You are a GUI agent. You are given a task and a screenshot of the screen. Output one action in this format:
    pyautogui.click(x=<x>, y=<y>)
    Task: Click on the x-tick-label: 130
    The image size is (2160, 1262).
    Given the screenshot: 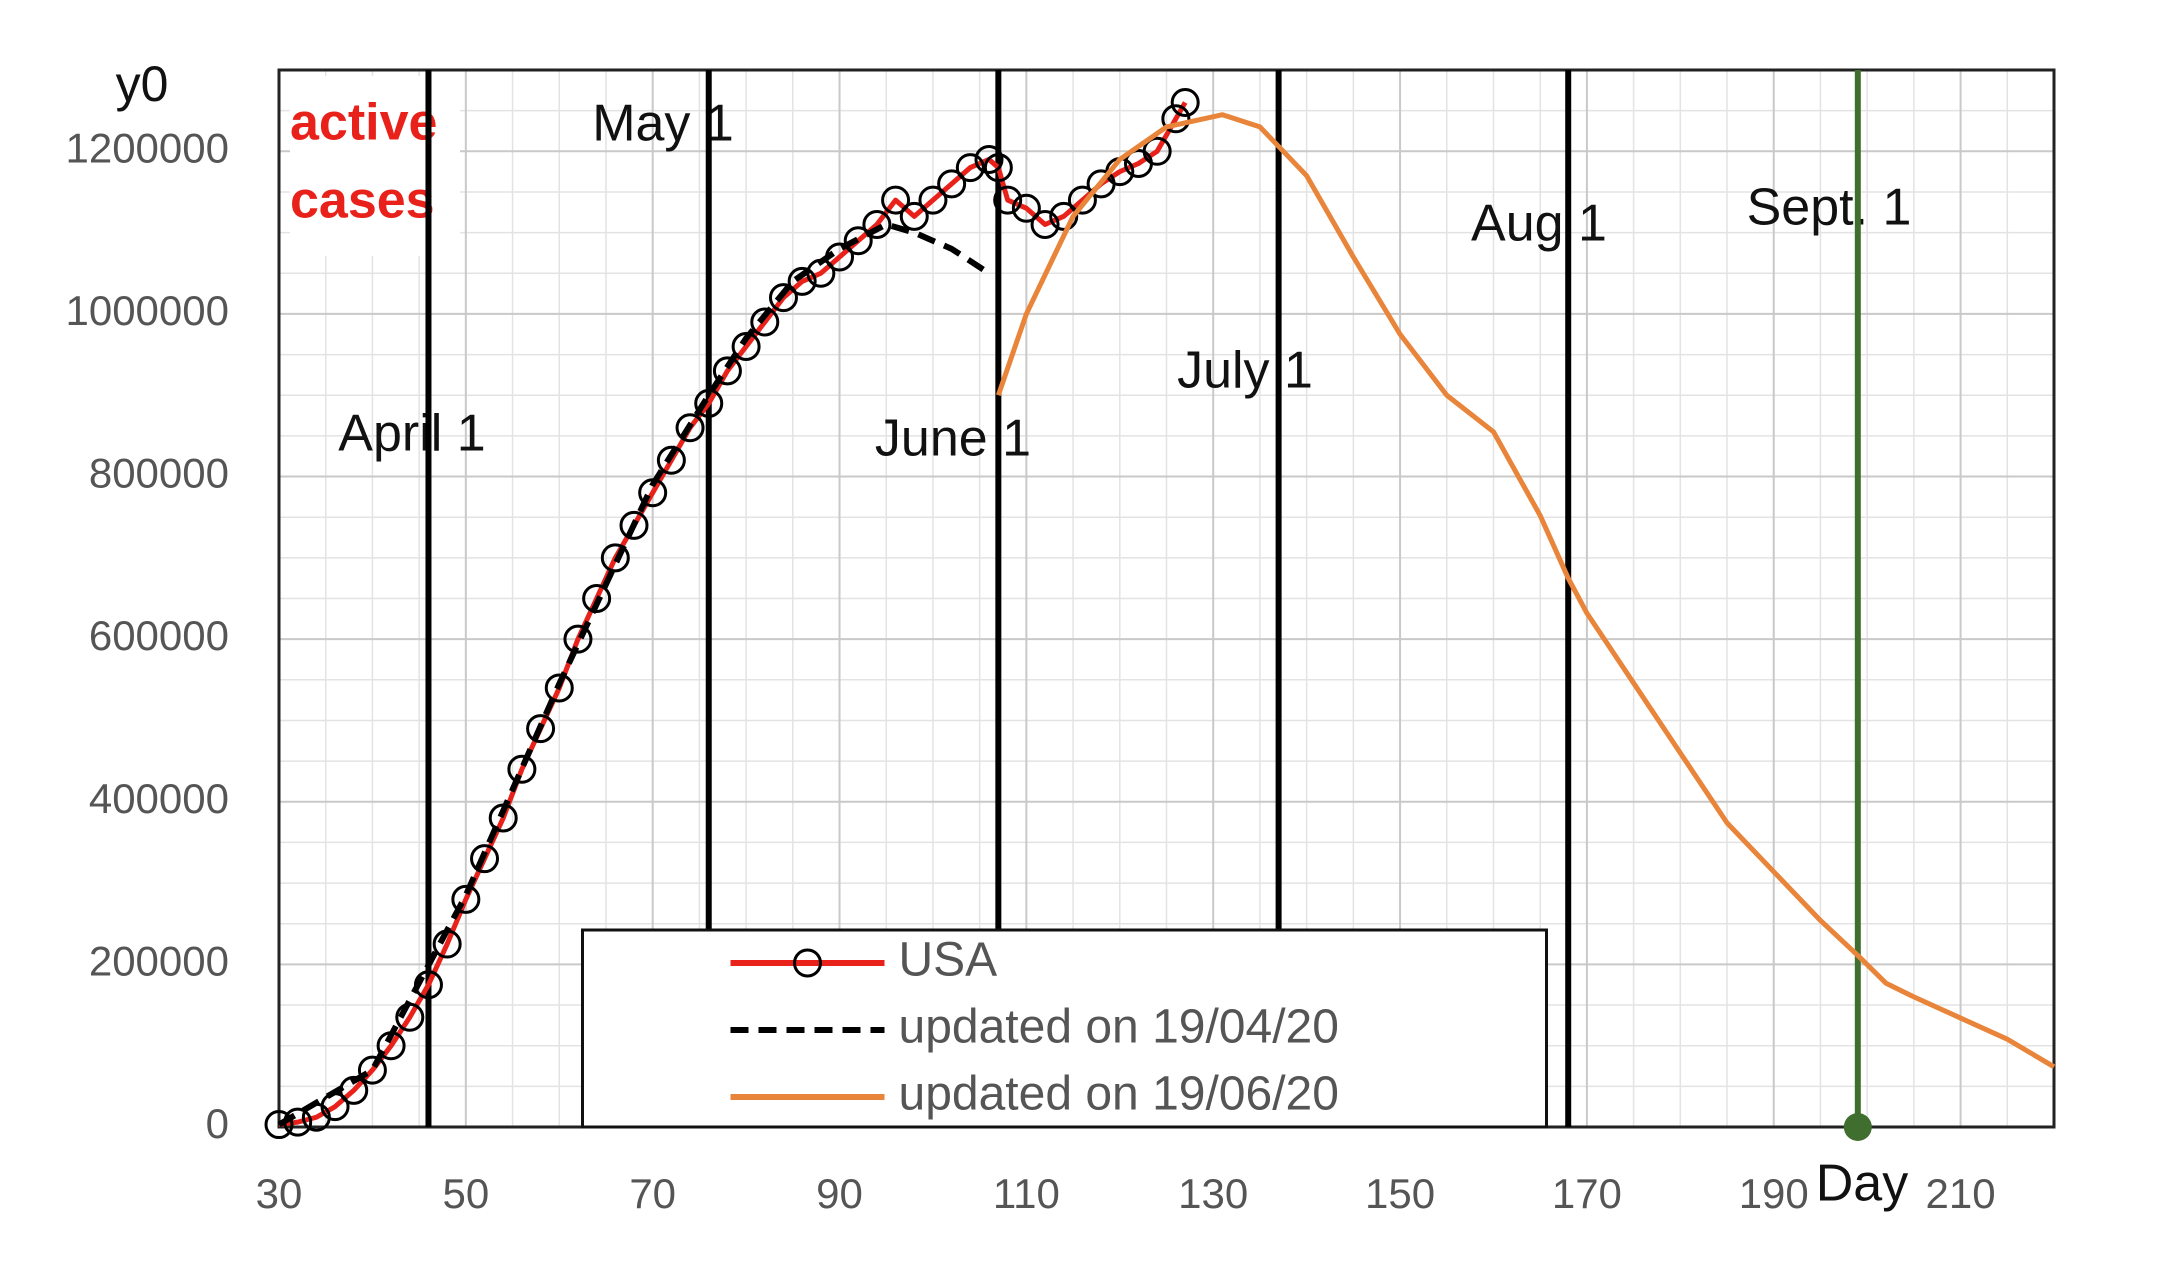 What is the action you would take?
    pyautogui.click(x=1213, y=1193)
    